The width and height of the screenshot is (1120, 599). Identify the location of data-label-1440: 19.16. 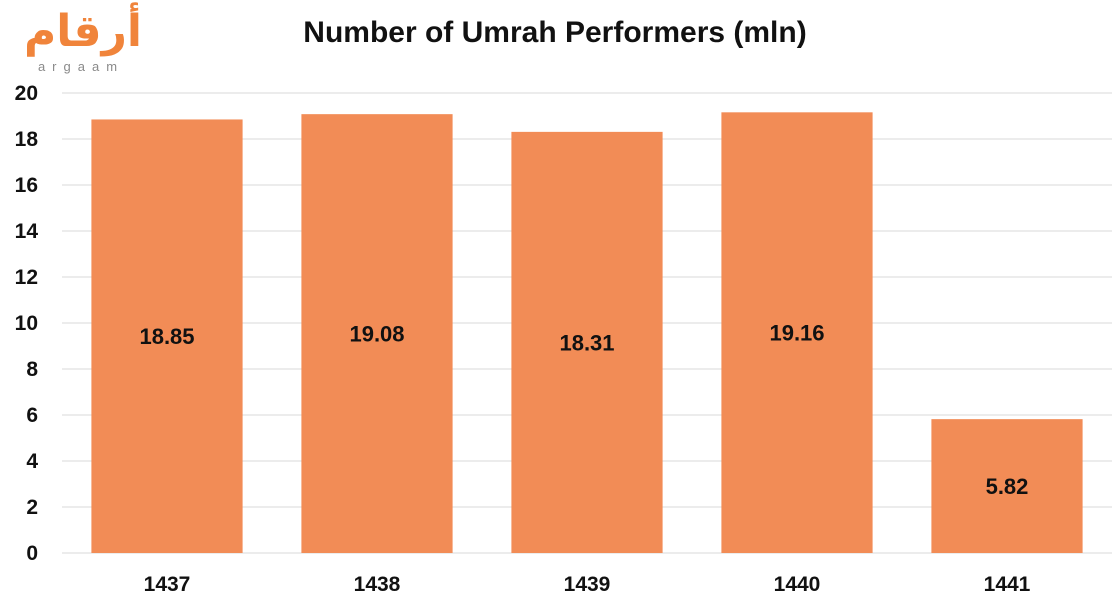
(796, 333).